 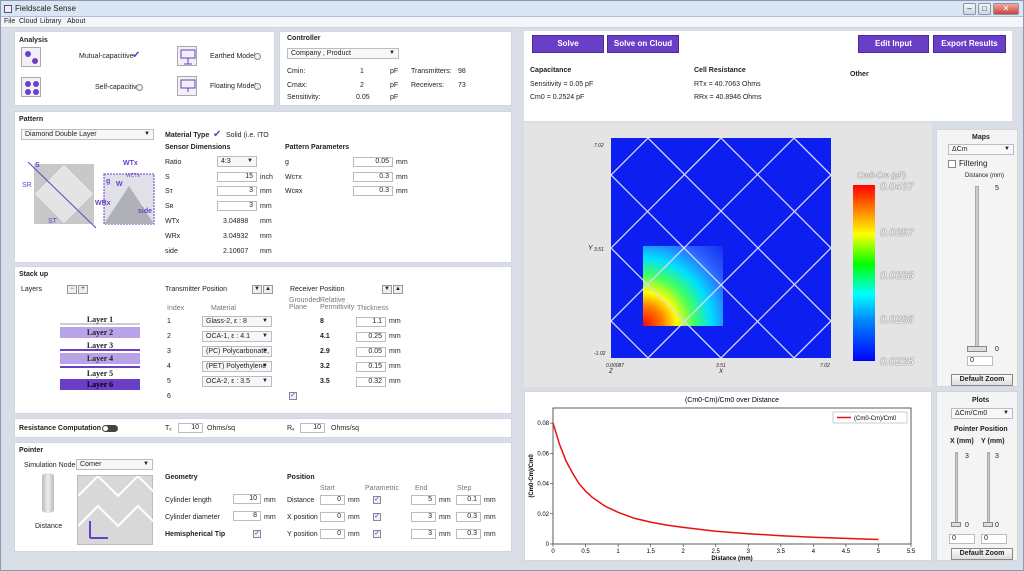 I want to click on distance-slider-handle, so click(x=977, y=349).